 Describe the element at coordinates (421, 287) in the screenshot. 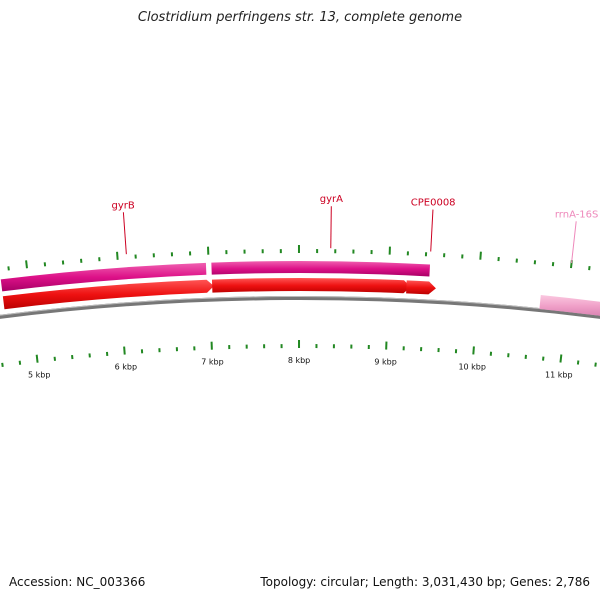

I see `cds-CPE0008-feature` at that location.